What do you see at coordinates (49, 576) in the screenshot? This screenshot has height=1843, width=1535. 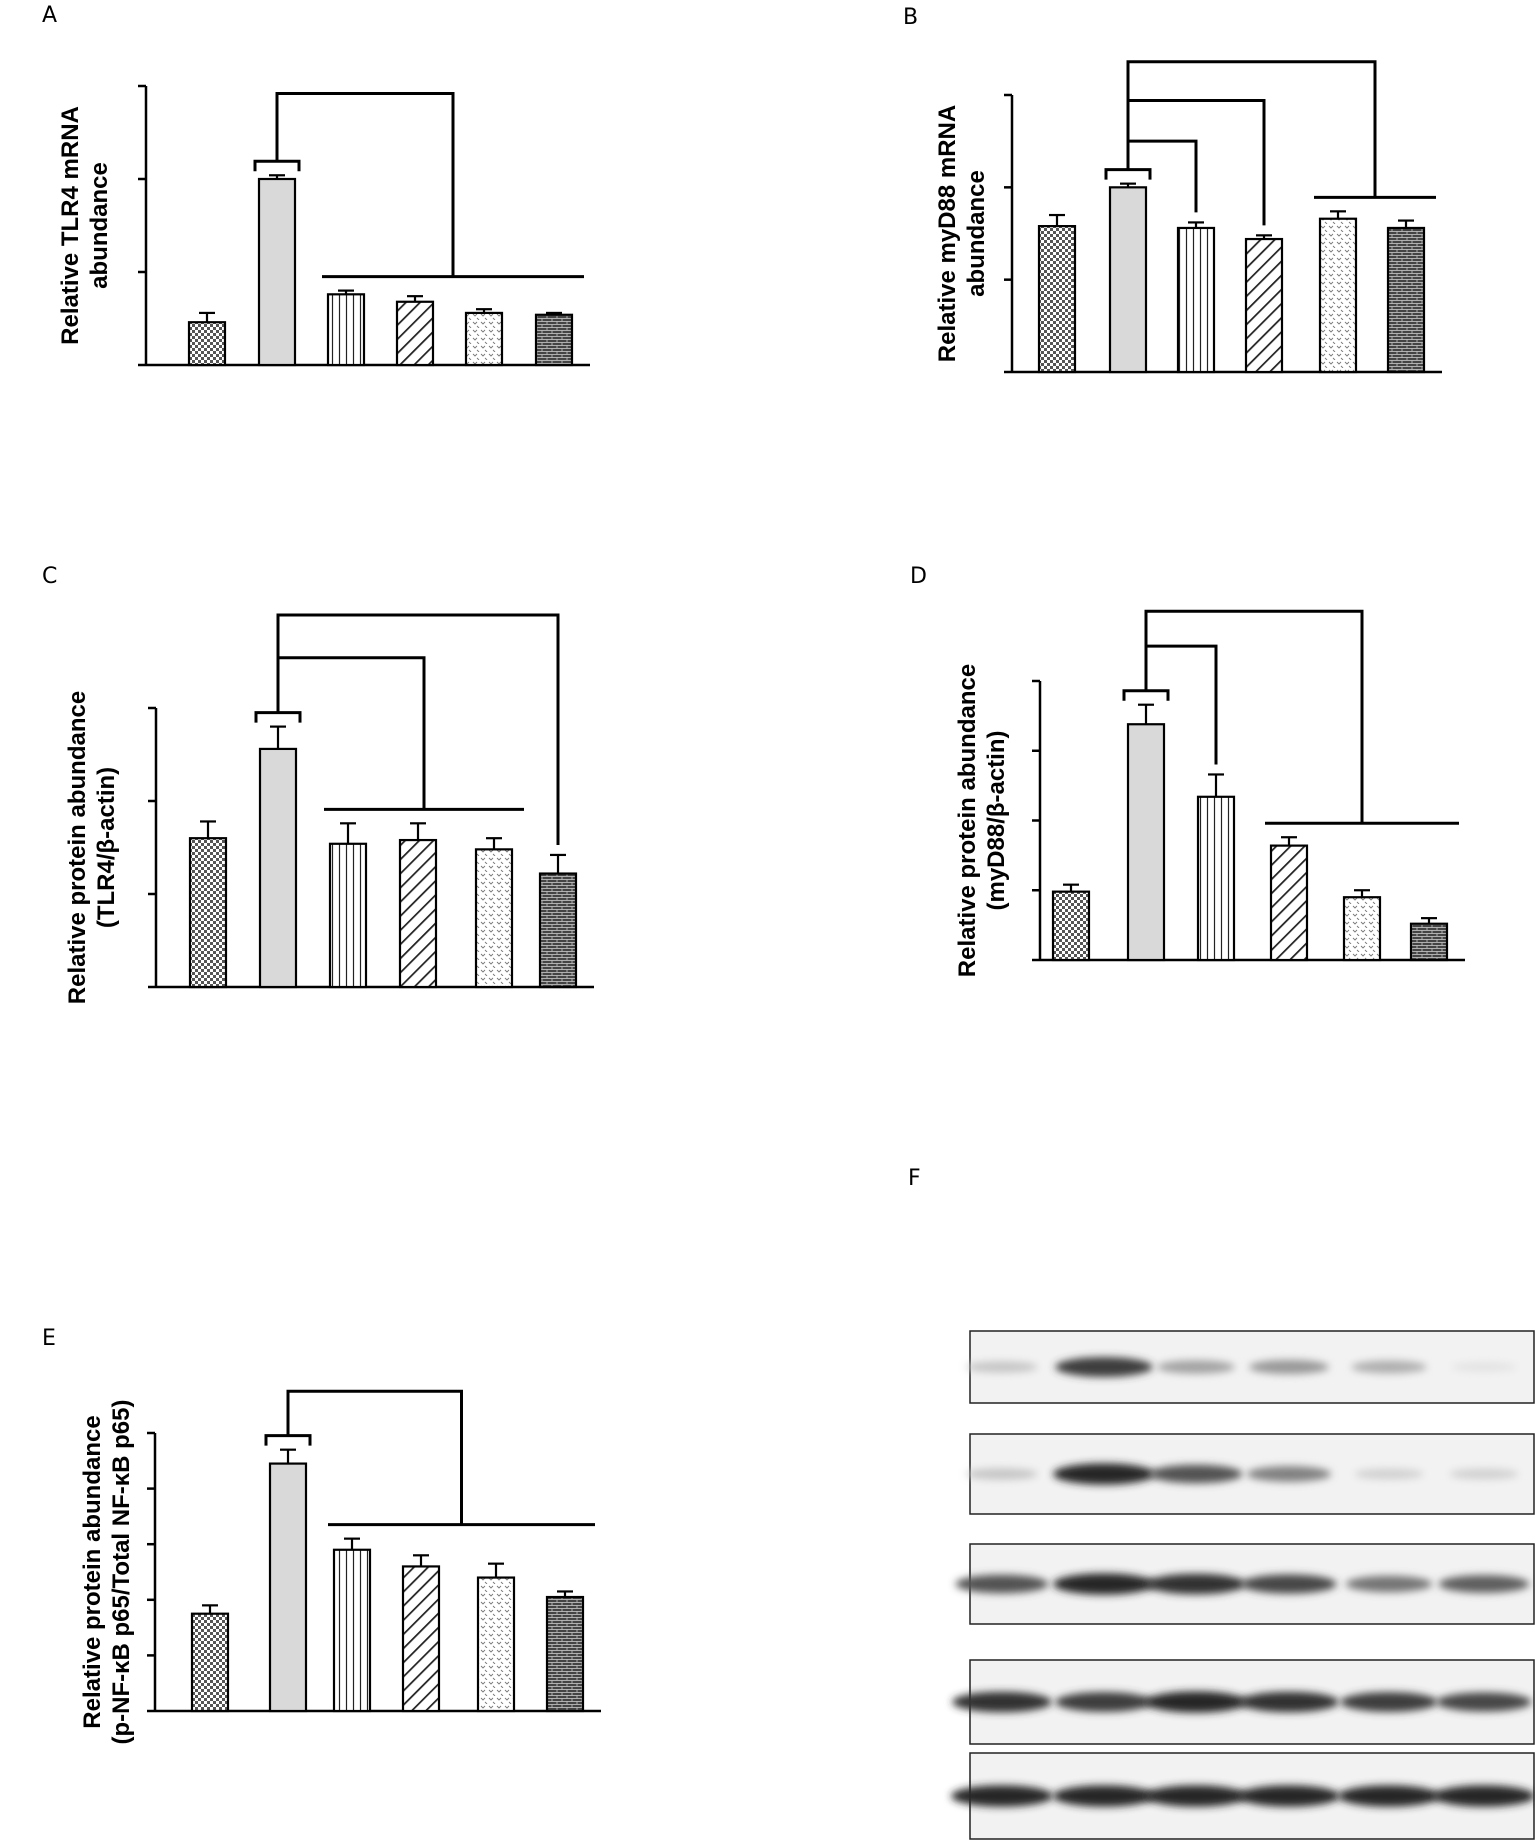 I see `panel-letter-c: C` at bounding box center [49, 576].